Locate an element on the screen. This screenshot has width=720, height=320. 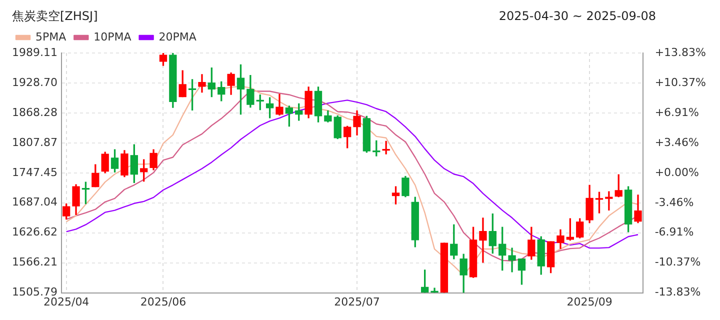
y2-tick-label: -6.91% is located at coordinates (674, 232).